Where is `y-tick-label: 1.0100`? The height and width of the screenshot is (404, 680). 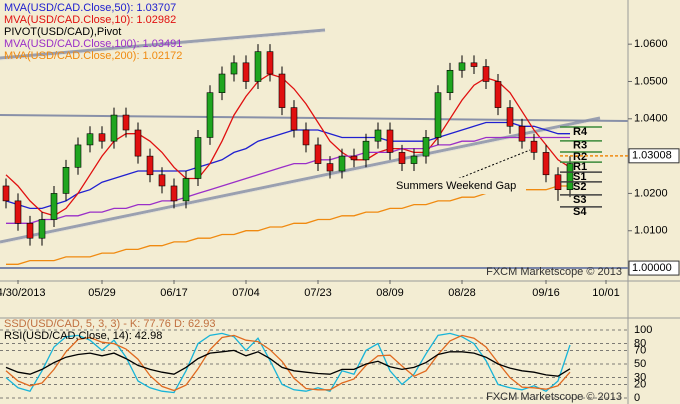
y-tick-label: 1.0100 is located at coordinates (651, 231).